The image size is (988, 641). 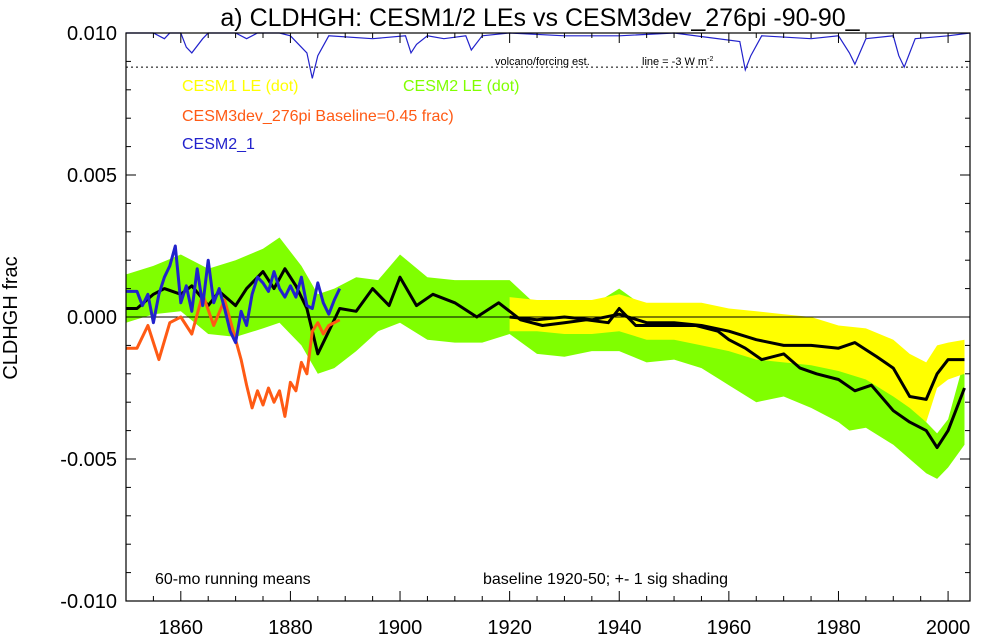 I want to click on volcano-line-superscript: -2, so click(x=710, y=59).